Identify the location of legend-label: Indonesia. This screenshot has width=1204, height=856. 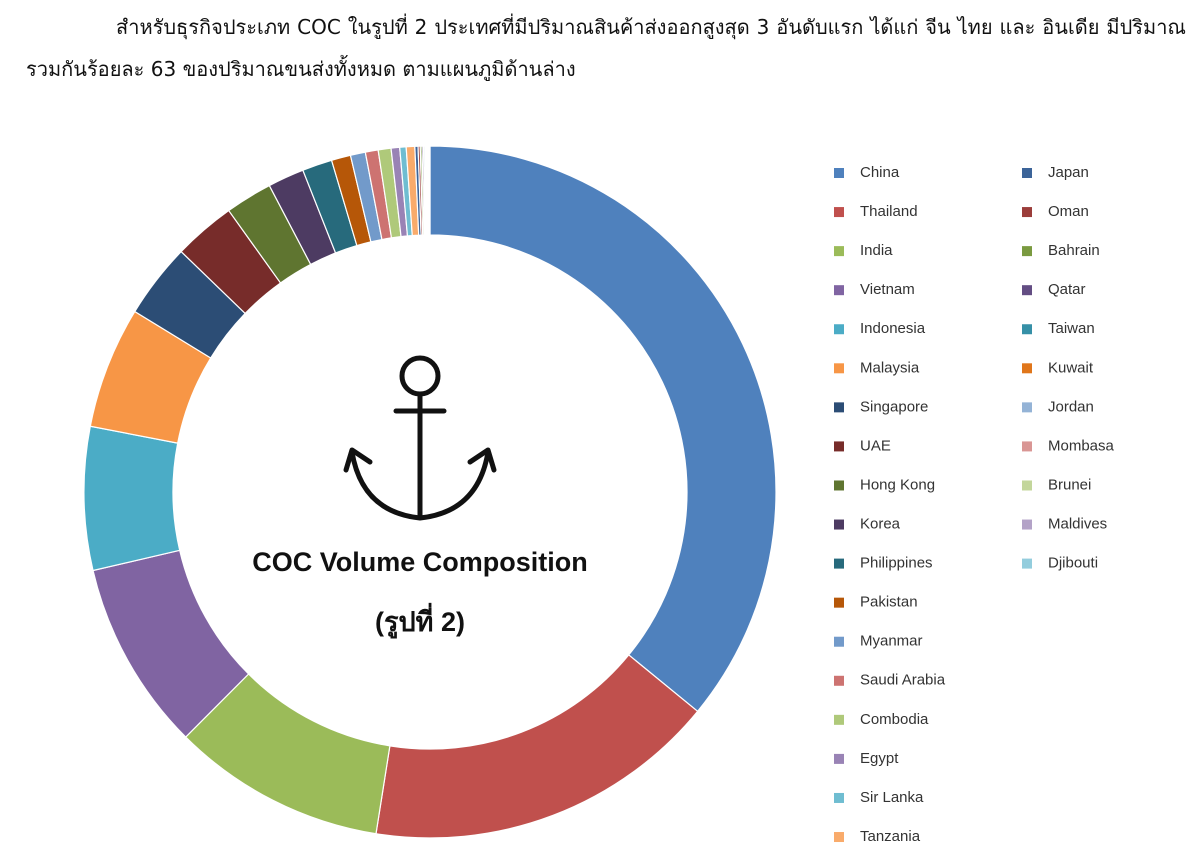
(893, 328).